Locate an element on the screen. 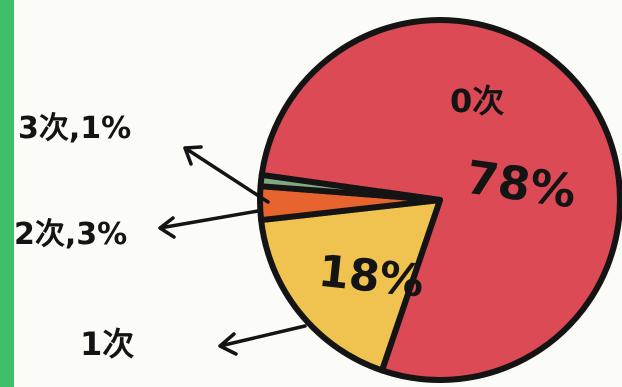 This screenshot has width=622, height=387. arrow-one is located at coordinates (262, 340).